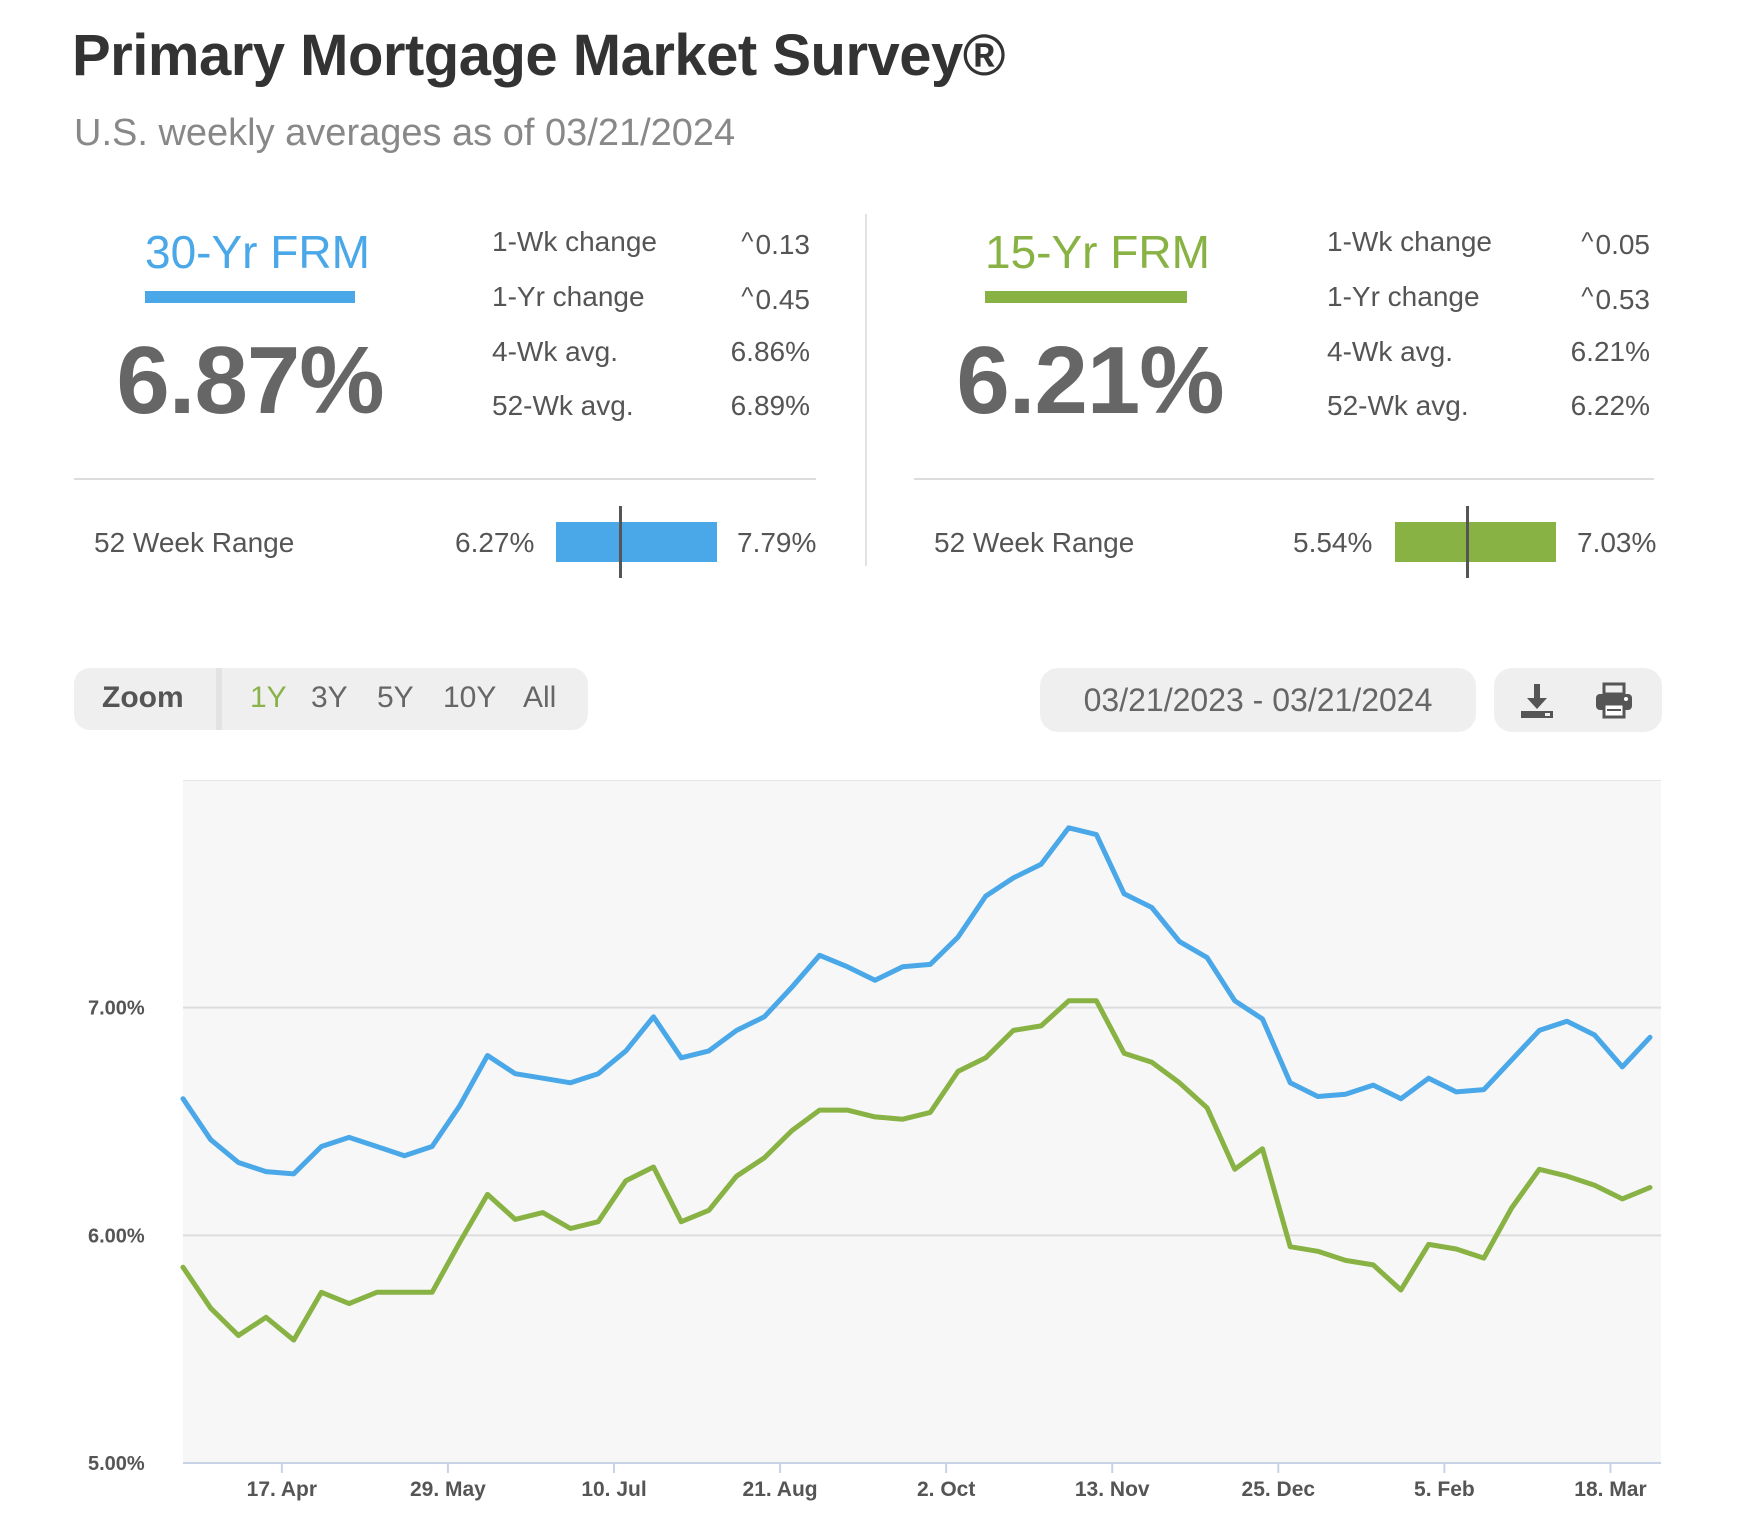 The width and height of the screenshot is (1740, 1514). What do you see at coordinates (1610, 351) in the screenshot?
I see `stat-value: 6.21%` at bounding box center [1610, 351].